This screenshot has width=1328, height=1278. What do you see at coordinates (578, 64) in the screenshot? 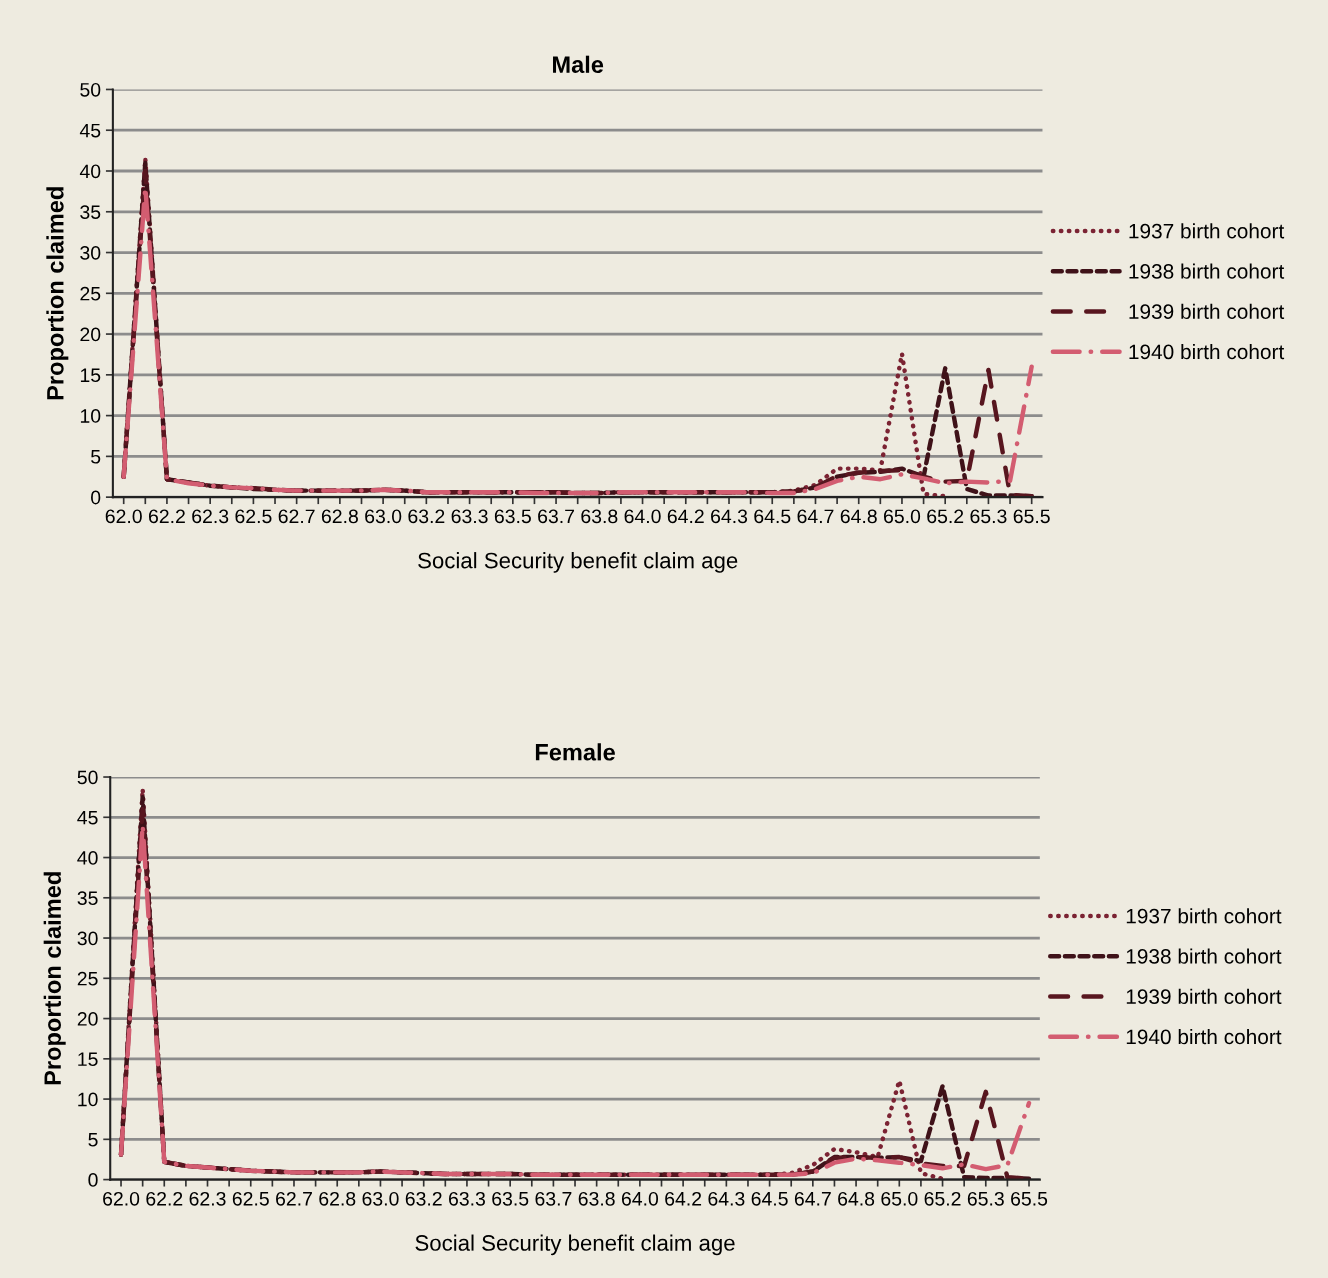
I see `chart-title: Male` at bounding box center [578, 64].